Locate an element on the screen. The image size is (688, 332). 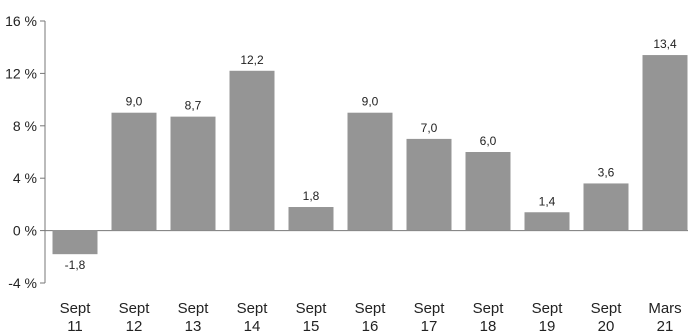
x-tick-label: 21 is located at coordinates (665, 325).